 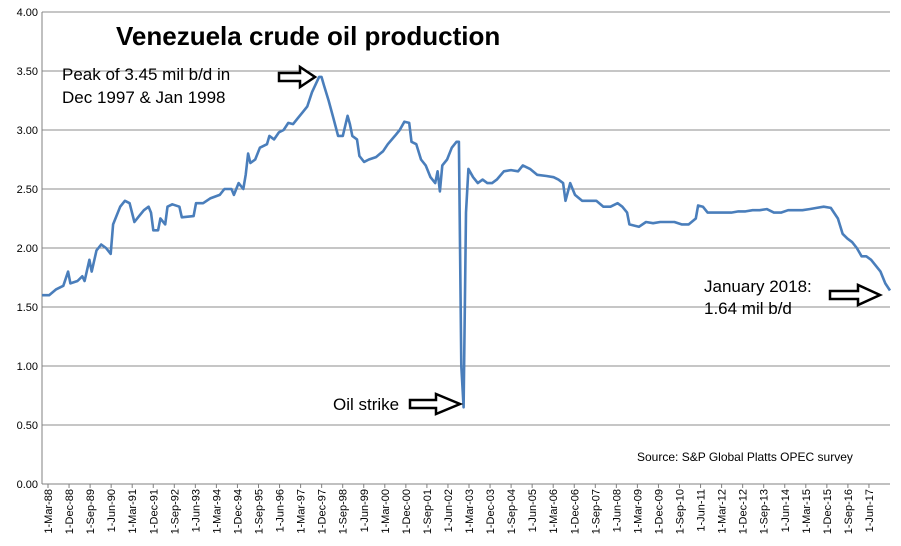 I want to click on y-tick-label: 1.50, so click(x=27, y=308).